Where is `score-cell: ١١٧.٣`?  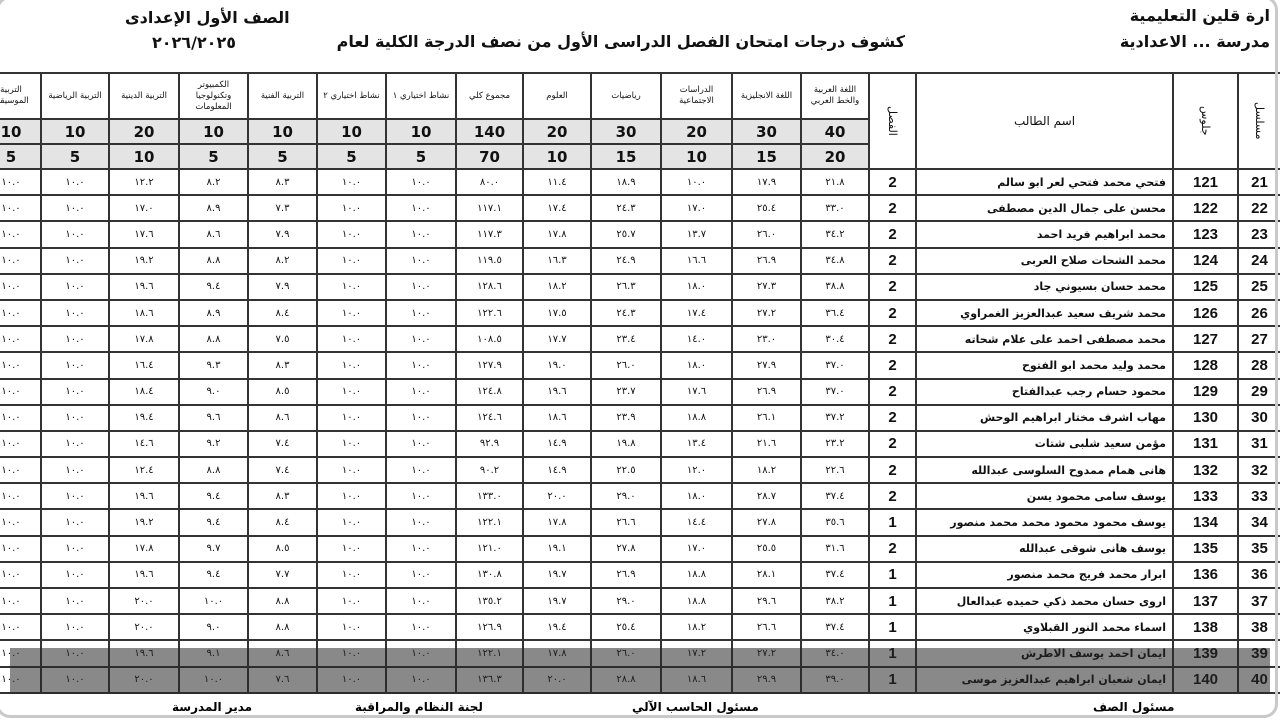
score-cell: ١١٧.٣ is located at coordinates (489, 234).